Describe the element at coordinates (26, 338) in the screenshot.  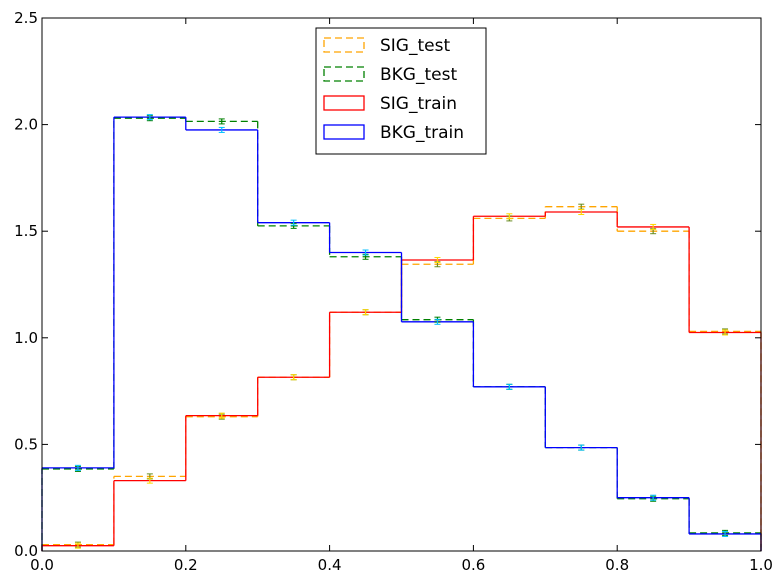
I see `y-tick-label-2: 1.0` at that location.